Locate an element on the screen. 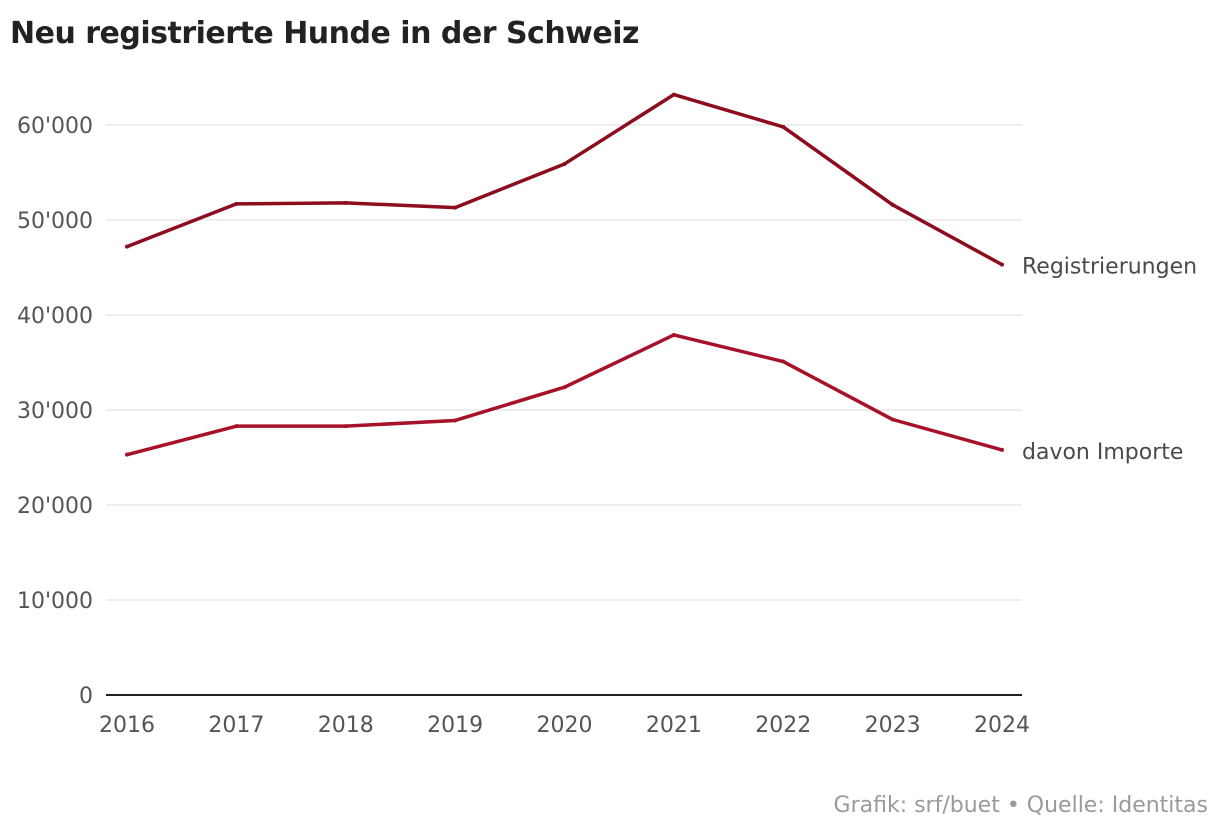 The height and width of the screenshot is (832, 1220). chart-title: Neu registrierte Hunde in der Schweiz is located at coordinates (325, 33).